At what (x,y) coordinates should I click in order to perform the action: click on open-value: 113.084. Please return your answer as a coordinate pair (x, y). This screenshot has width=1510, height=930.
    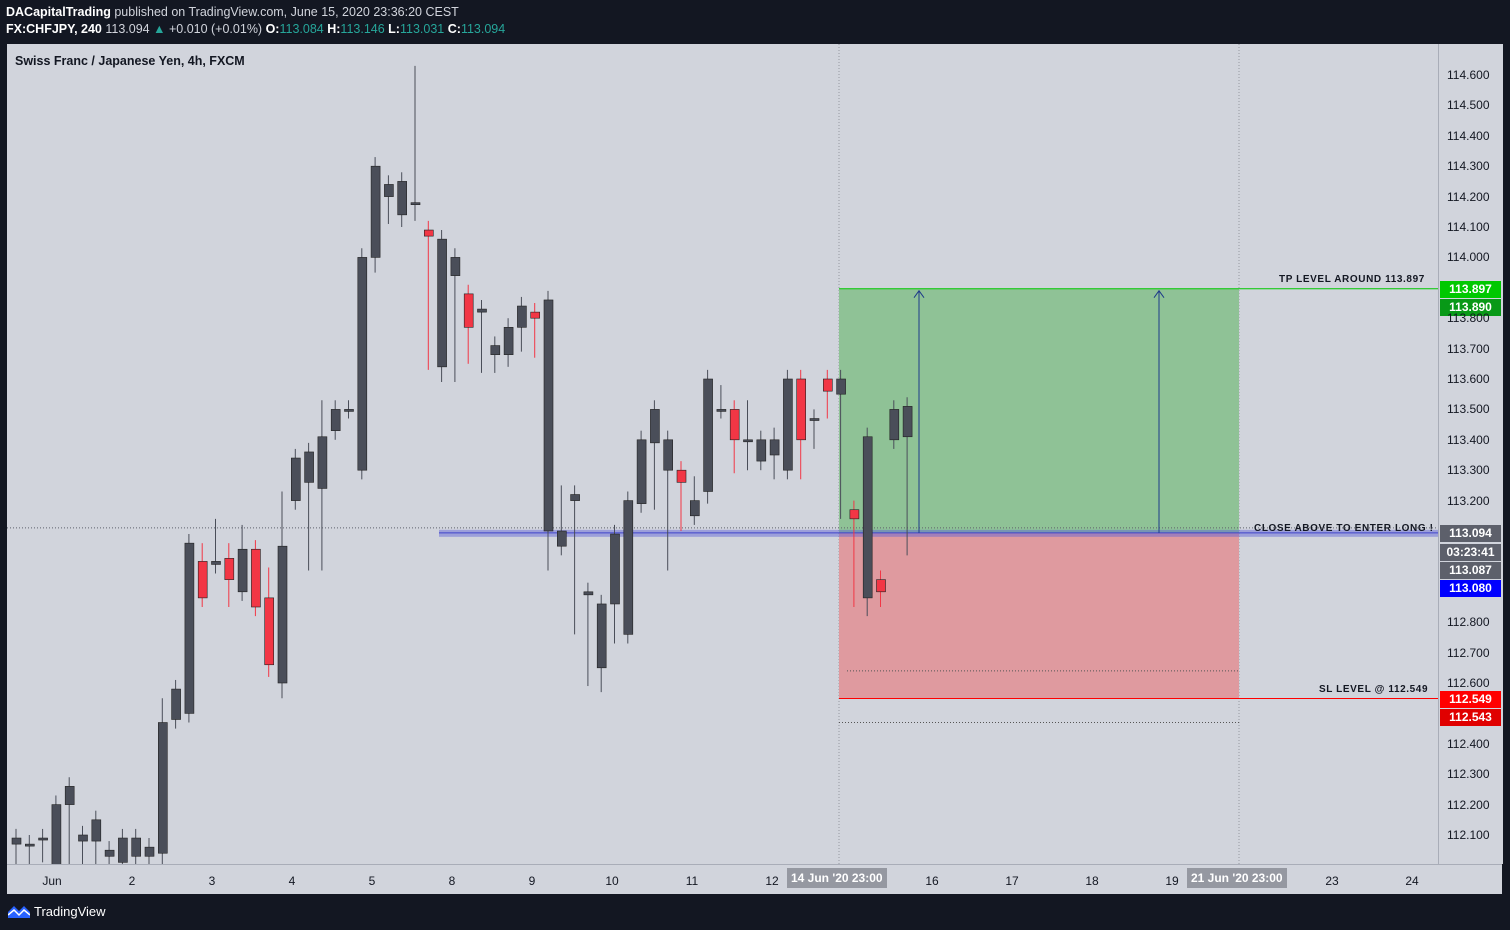
    Looking at the image, I should click on (301, 29).